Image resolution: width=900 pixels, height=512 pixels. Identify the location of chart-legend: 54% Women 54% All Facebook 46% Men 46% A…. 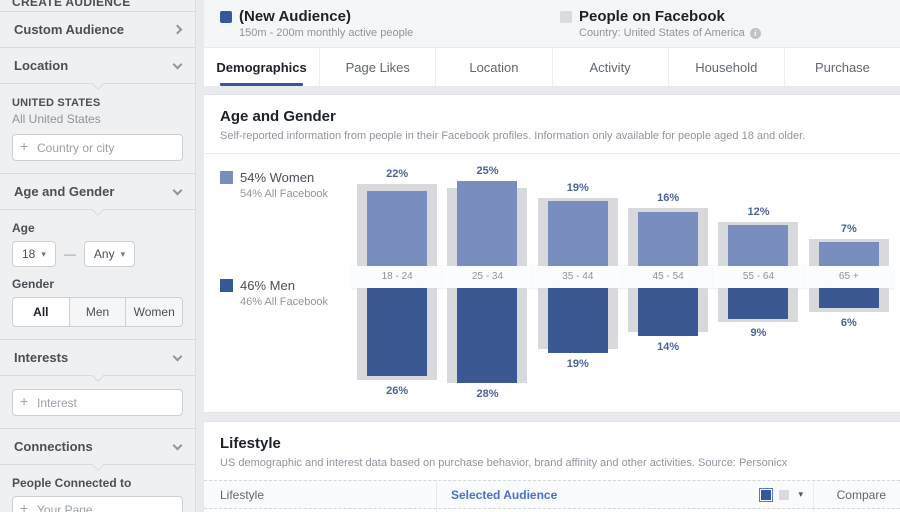
(286, 282).